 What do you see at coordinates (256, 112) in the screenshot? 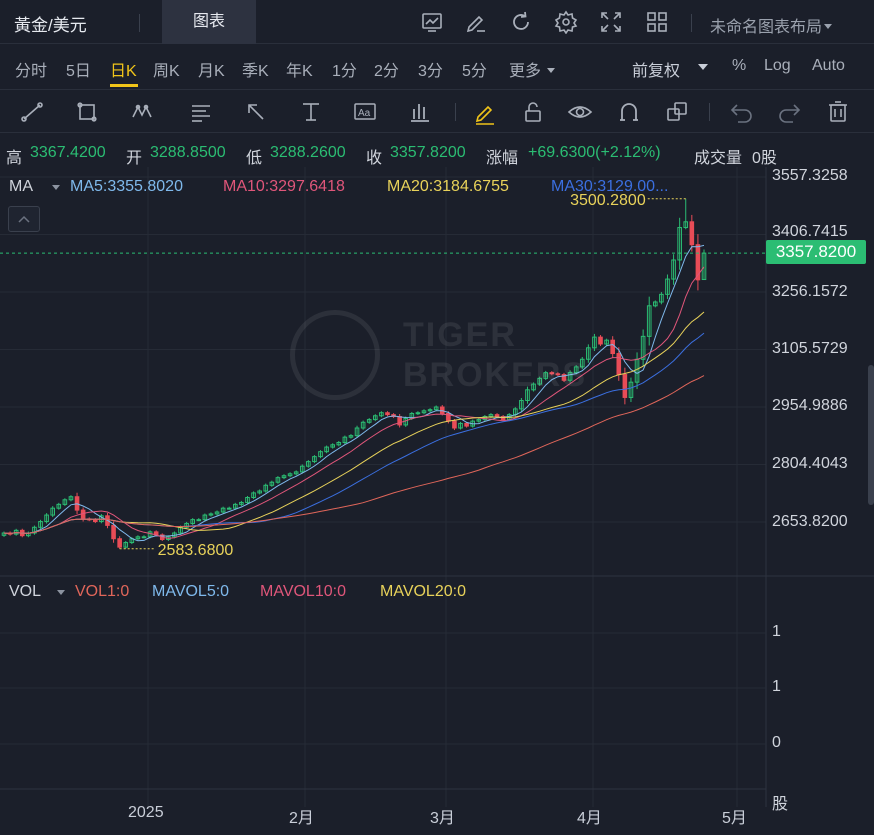
I see `arrow-icon` at bounding box center [256, 112].